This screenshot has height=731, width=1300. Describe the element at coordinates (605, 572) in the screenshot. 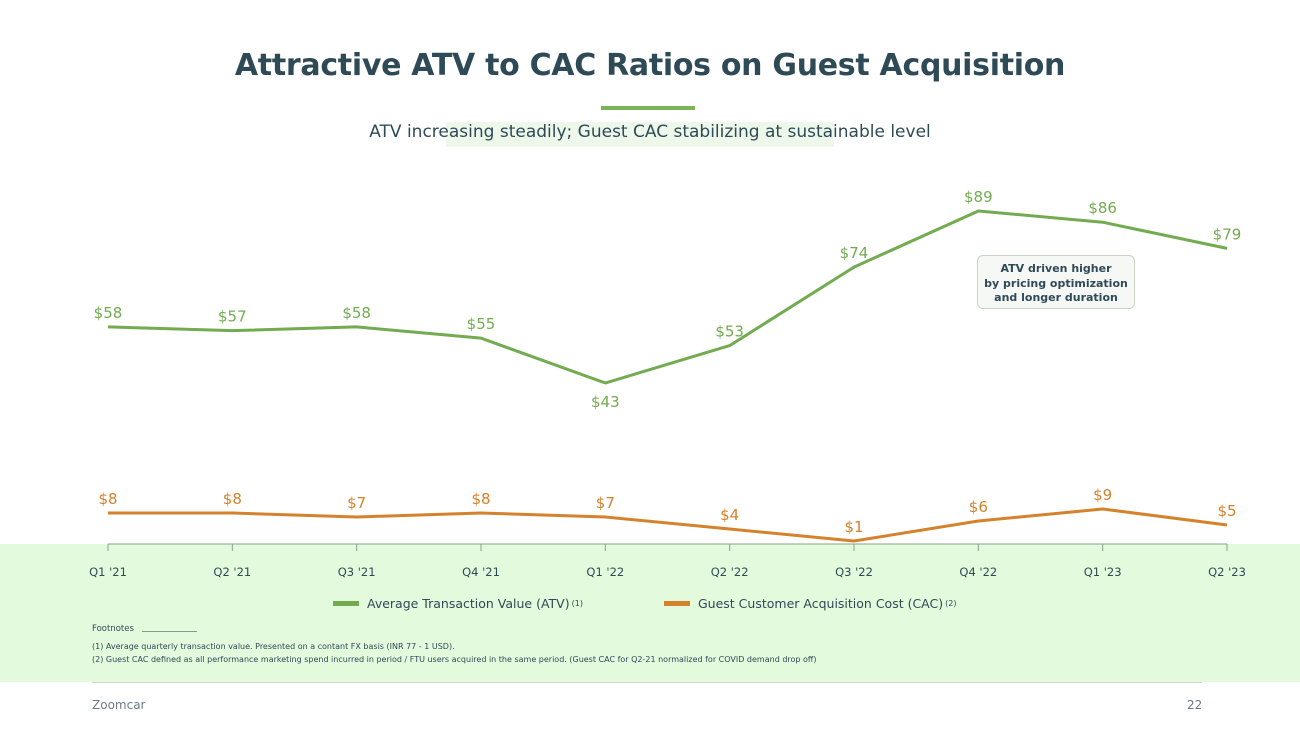

I see `x-tick-label: Q1 '22` at that location.